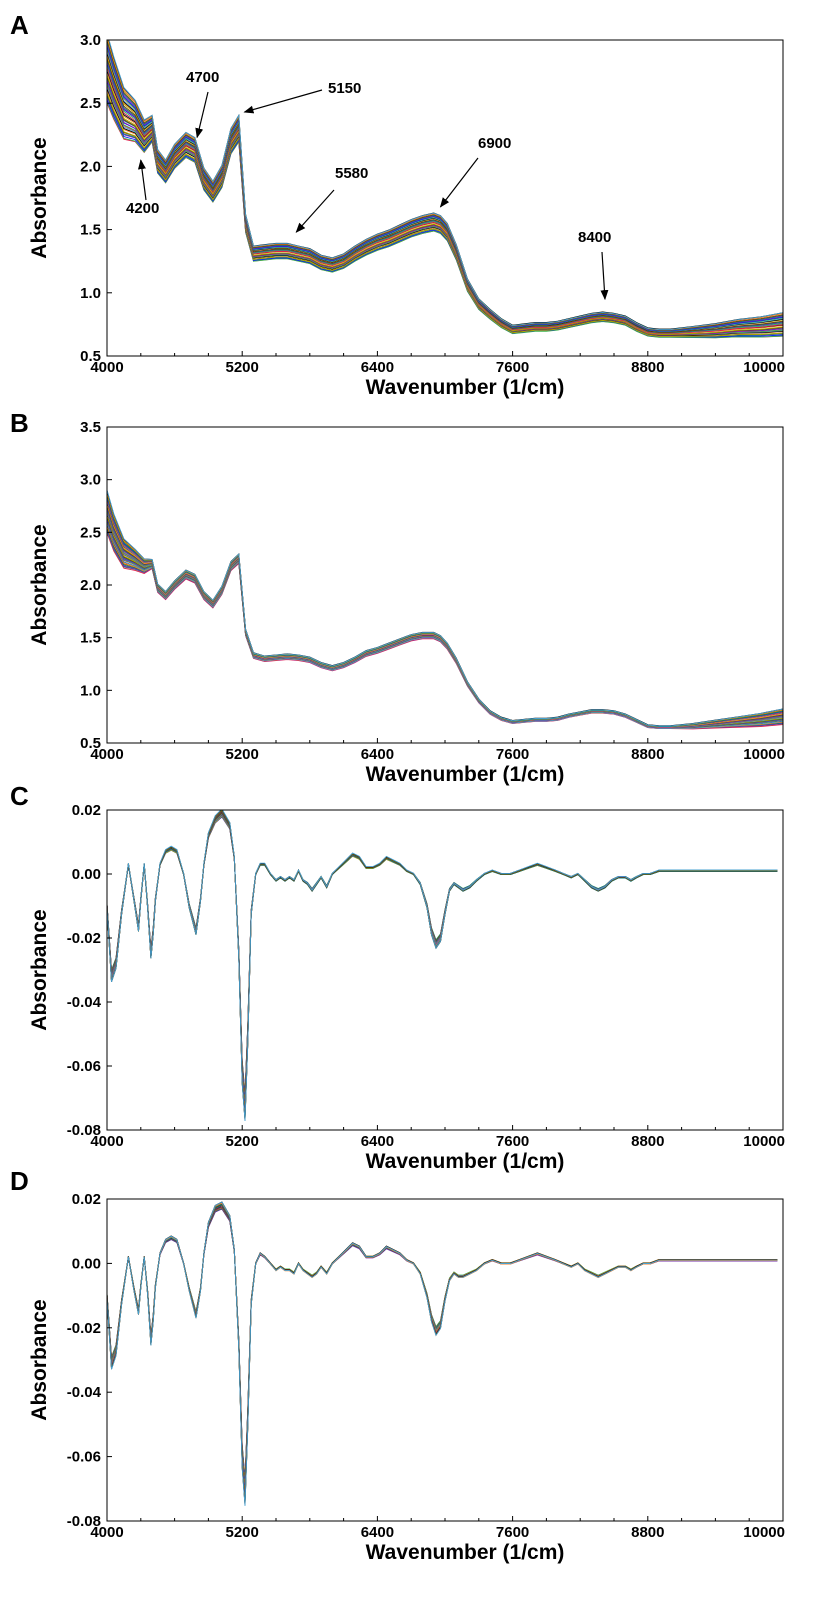 This screenshot has height=1603, width=835. I want to click on panel-letter: D, so click(19, 1181).